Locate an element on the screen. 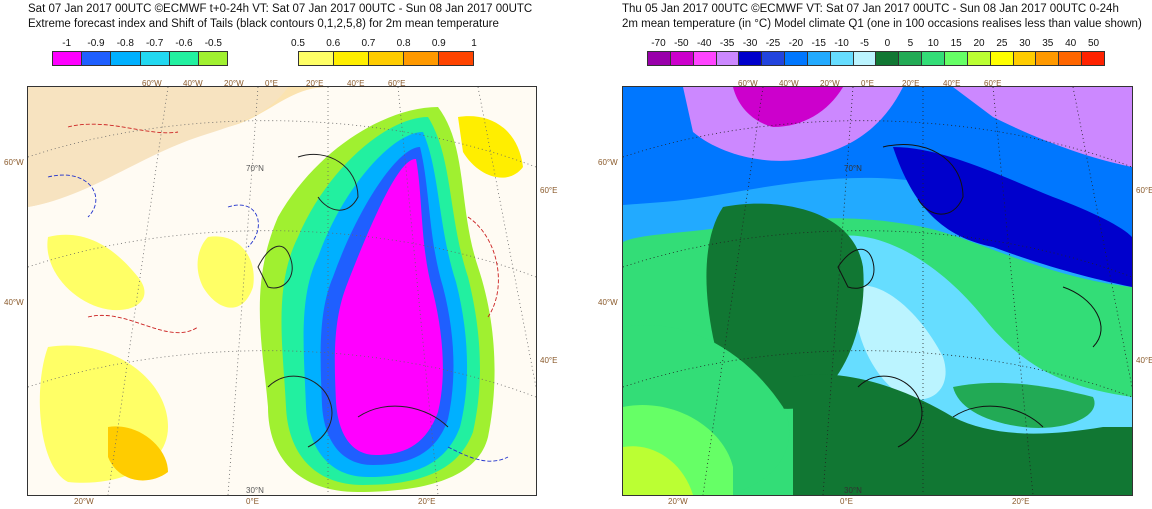 The width and height of the screenshot is (1152, 509). climate-lon-label: 0°E is located at coordinates (846, 501).